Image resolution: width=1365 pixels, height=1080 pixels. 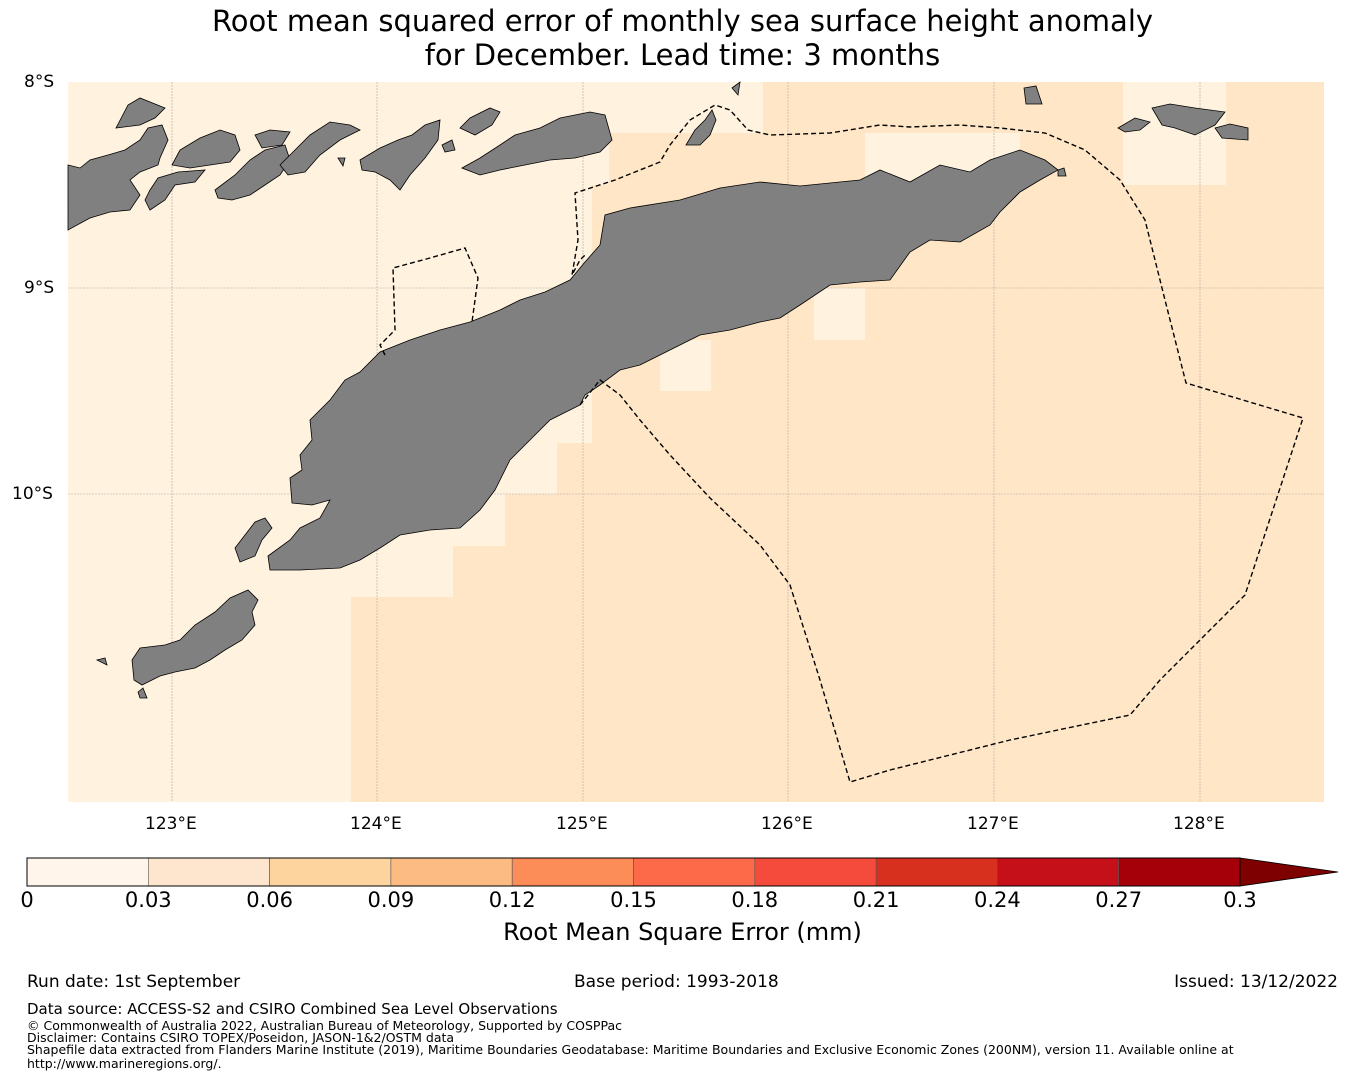 What do you see at coordinates (206, 149) in the screenshot?
I see `solor-island` at bounding box center [206, 149].